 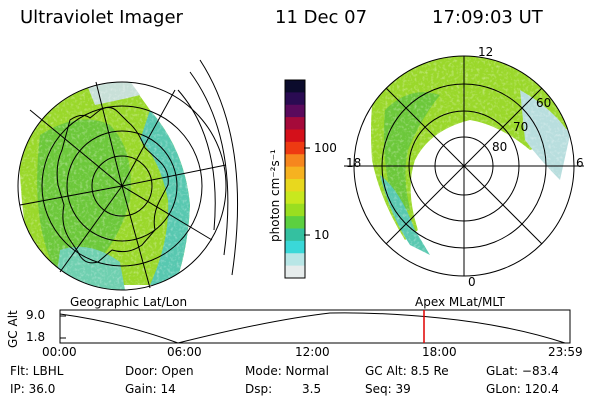 What do you see at coordinates (287, 371) in the screenshot?
I see `mode-info: Mode: Normal` at bounding box center [287, 371].